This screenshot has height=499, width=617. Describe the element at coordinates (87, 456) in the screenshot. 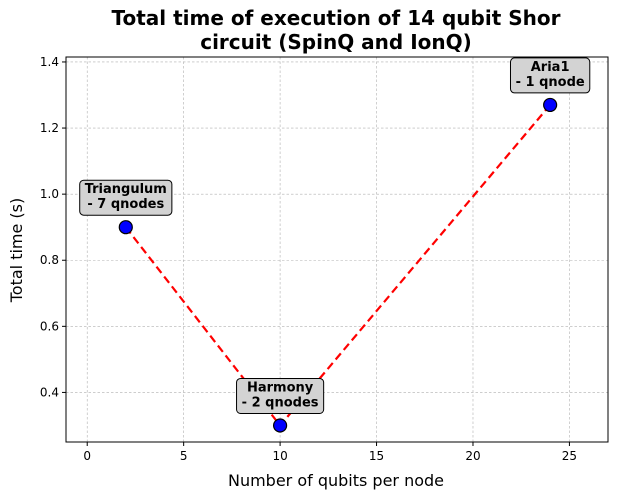

I see `x-tick-label: 0` at that location.